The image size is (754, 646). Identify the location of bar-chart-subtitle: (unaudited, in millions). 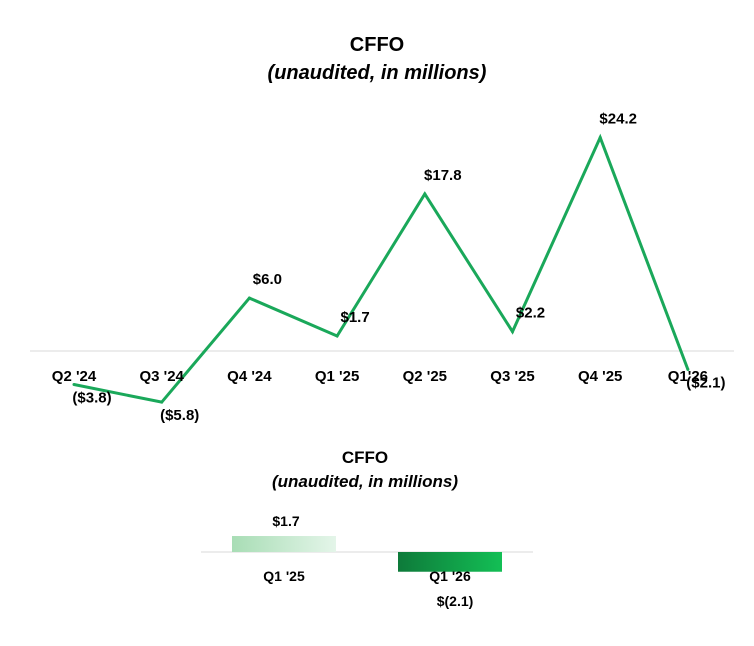
(365, 481).